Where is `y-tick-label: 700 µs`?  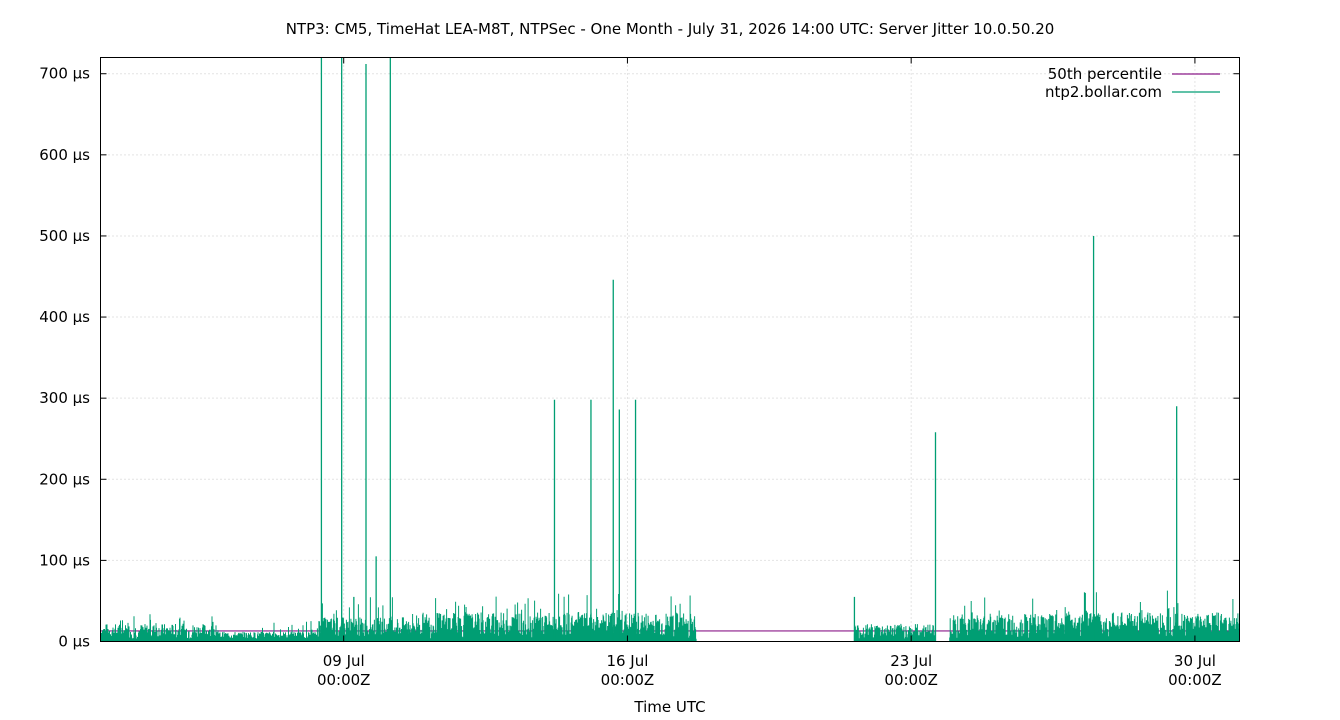 y-tick-label: 700 µs is located at coordinates (64, 74).